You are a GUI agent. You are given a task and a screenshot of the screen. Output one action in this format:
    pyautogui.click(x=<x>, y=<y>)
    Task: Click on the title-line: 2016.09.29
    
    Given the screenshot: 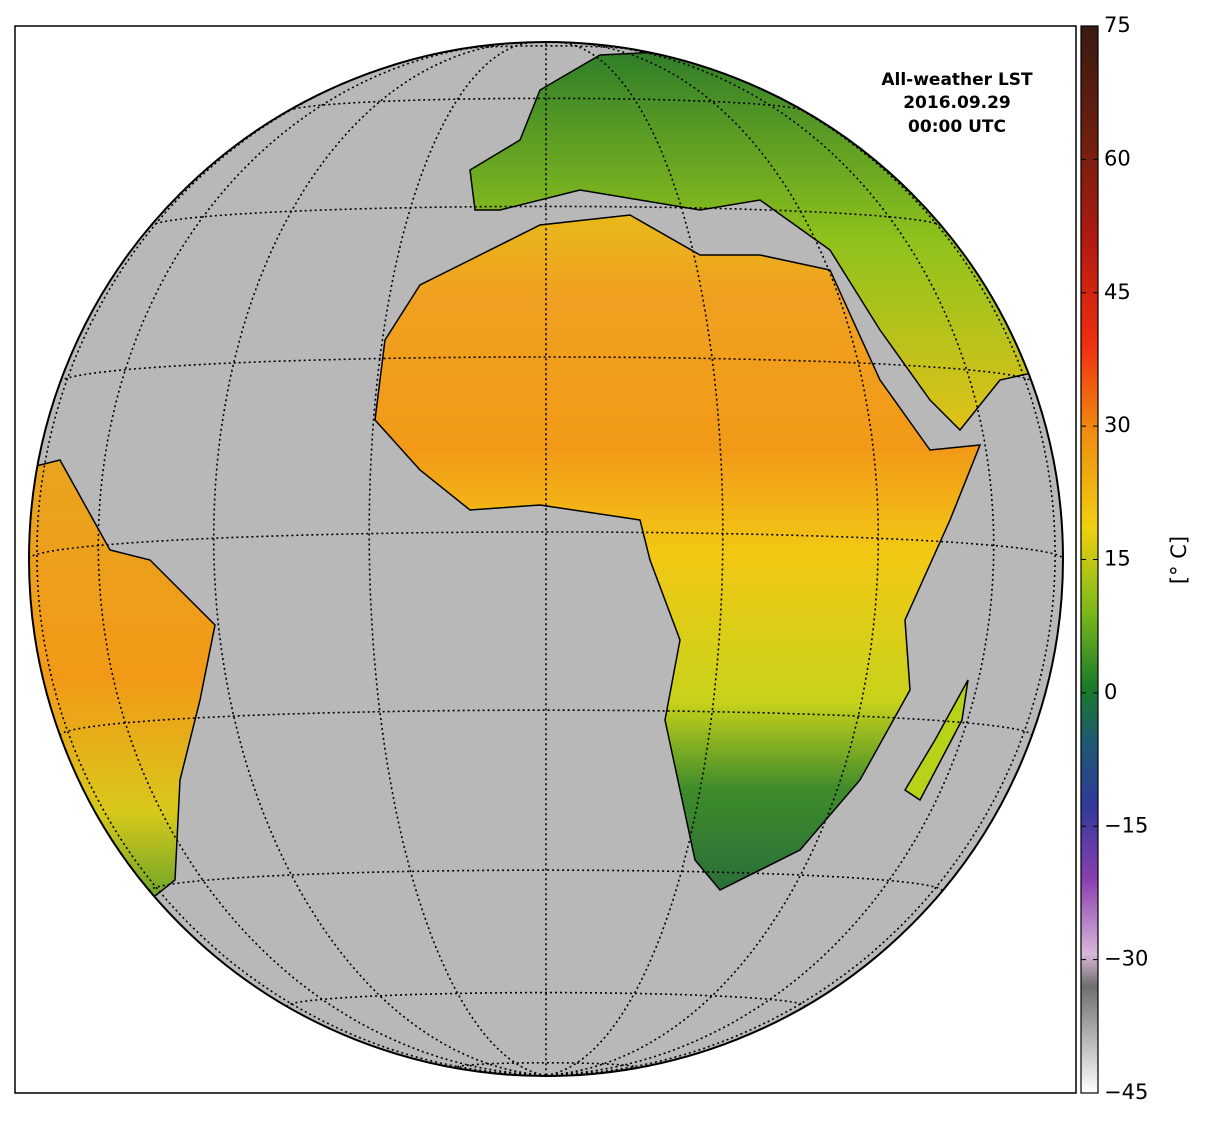 What is the action you would take?
    pyautogui.click(x=957, y=103)
    